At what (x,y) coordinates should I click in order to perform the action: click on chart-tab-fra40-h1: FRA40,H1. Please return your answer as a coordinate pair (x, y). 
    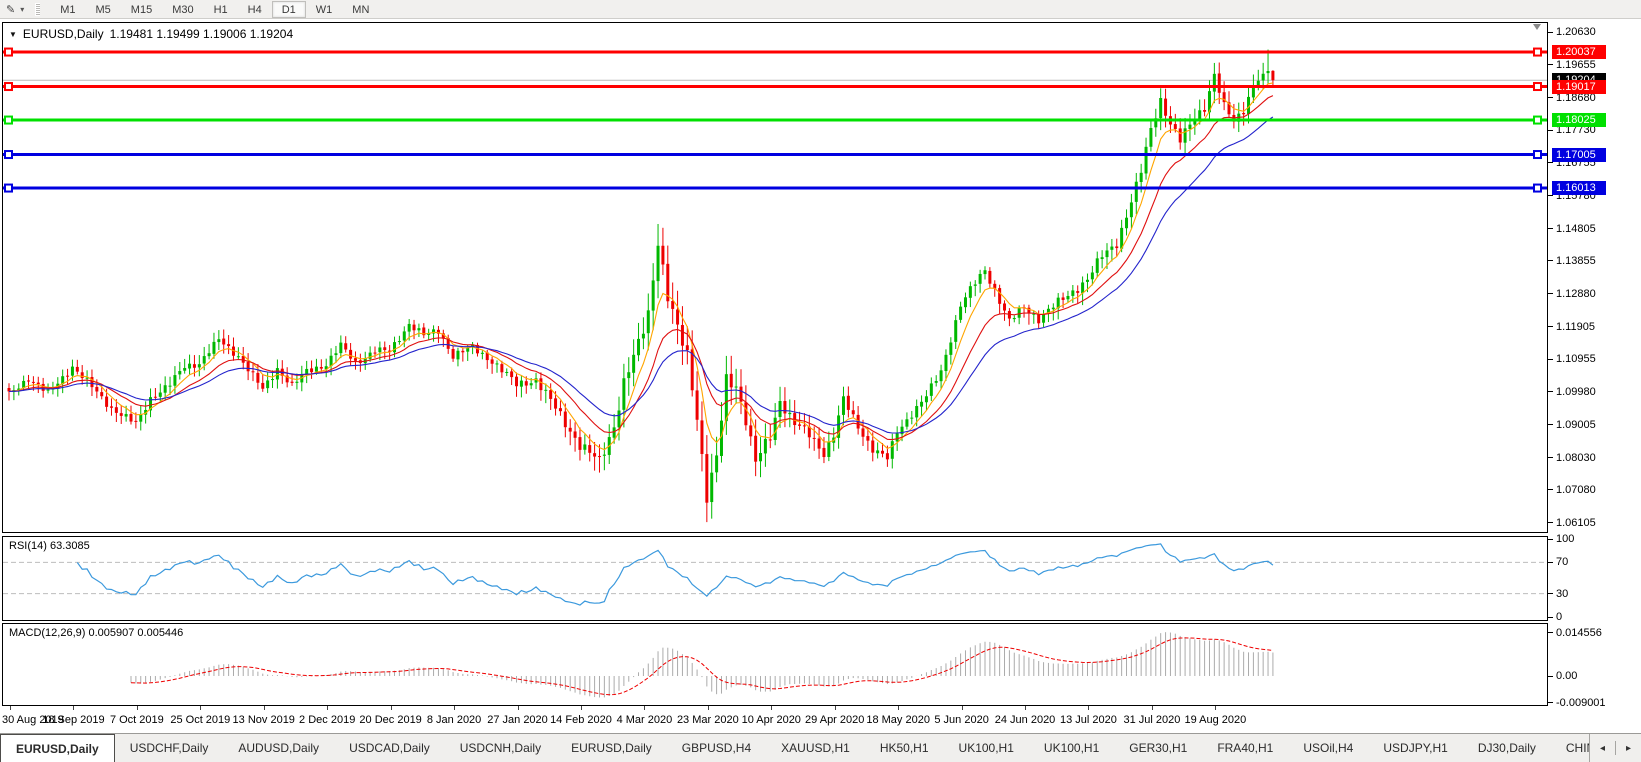
    Looking at the image, I should click on (1245, 748).